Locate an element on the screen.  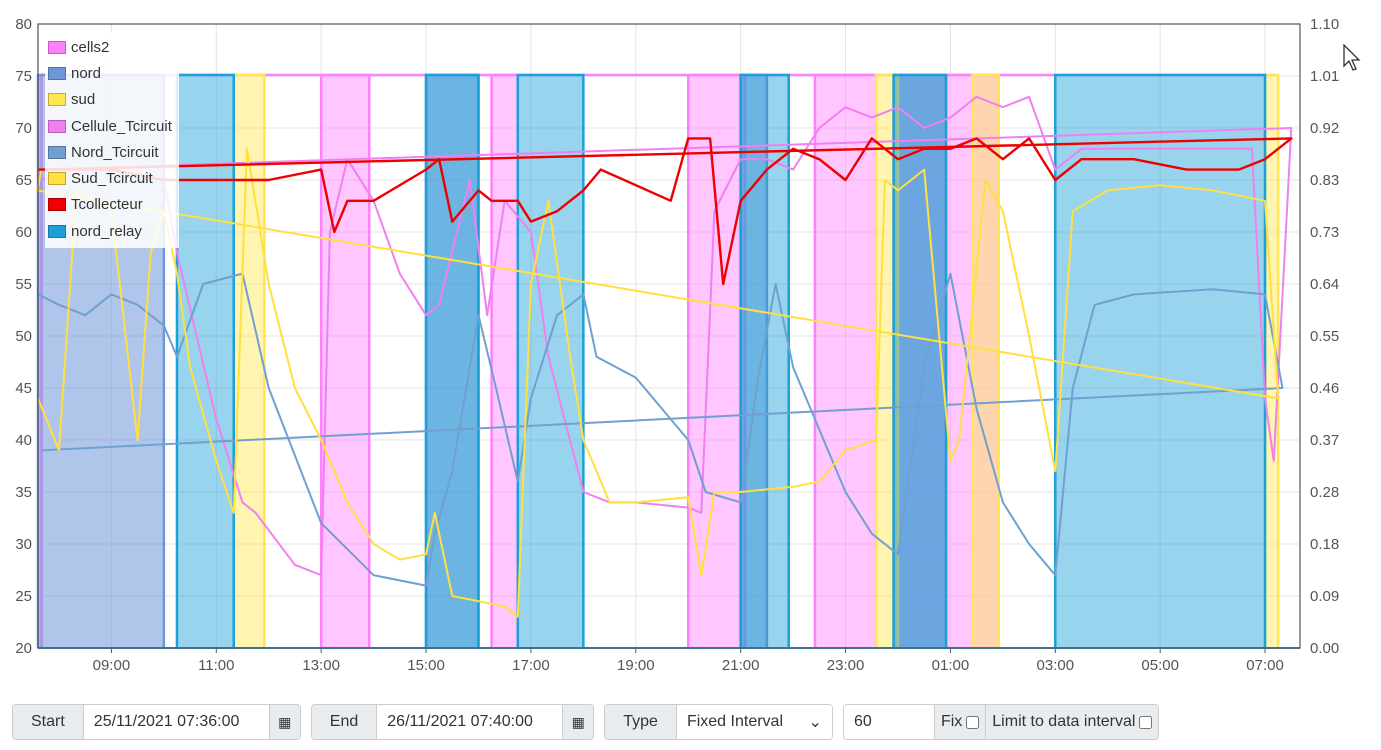
type-select: Fixed Interval ⌄ is located at coordinates (754, 722).